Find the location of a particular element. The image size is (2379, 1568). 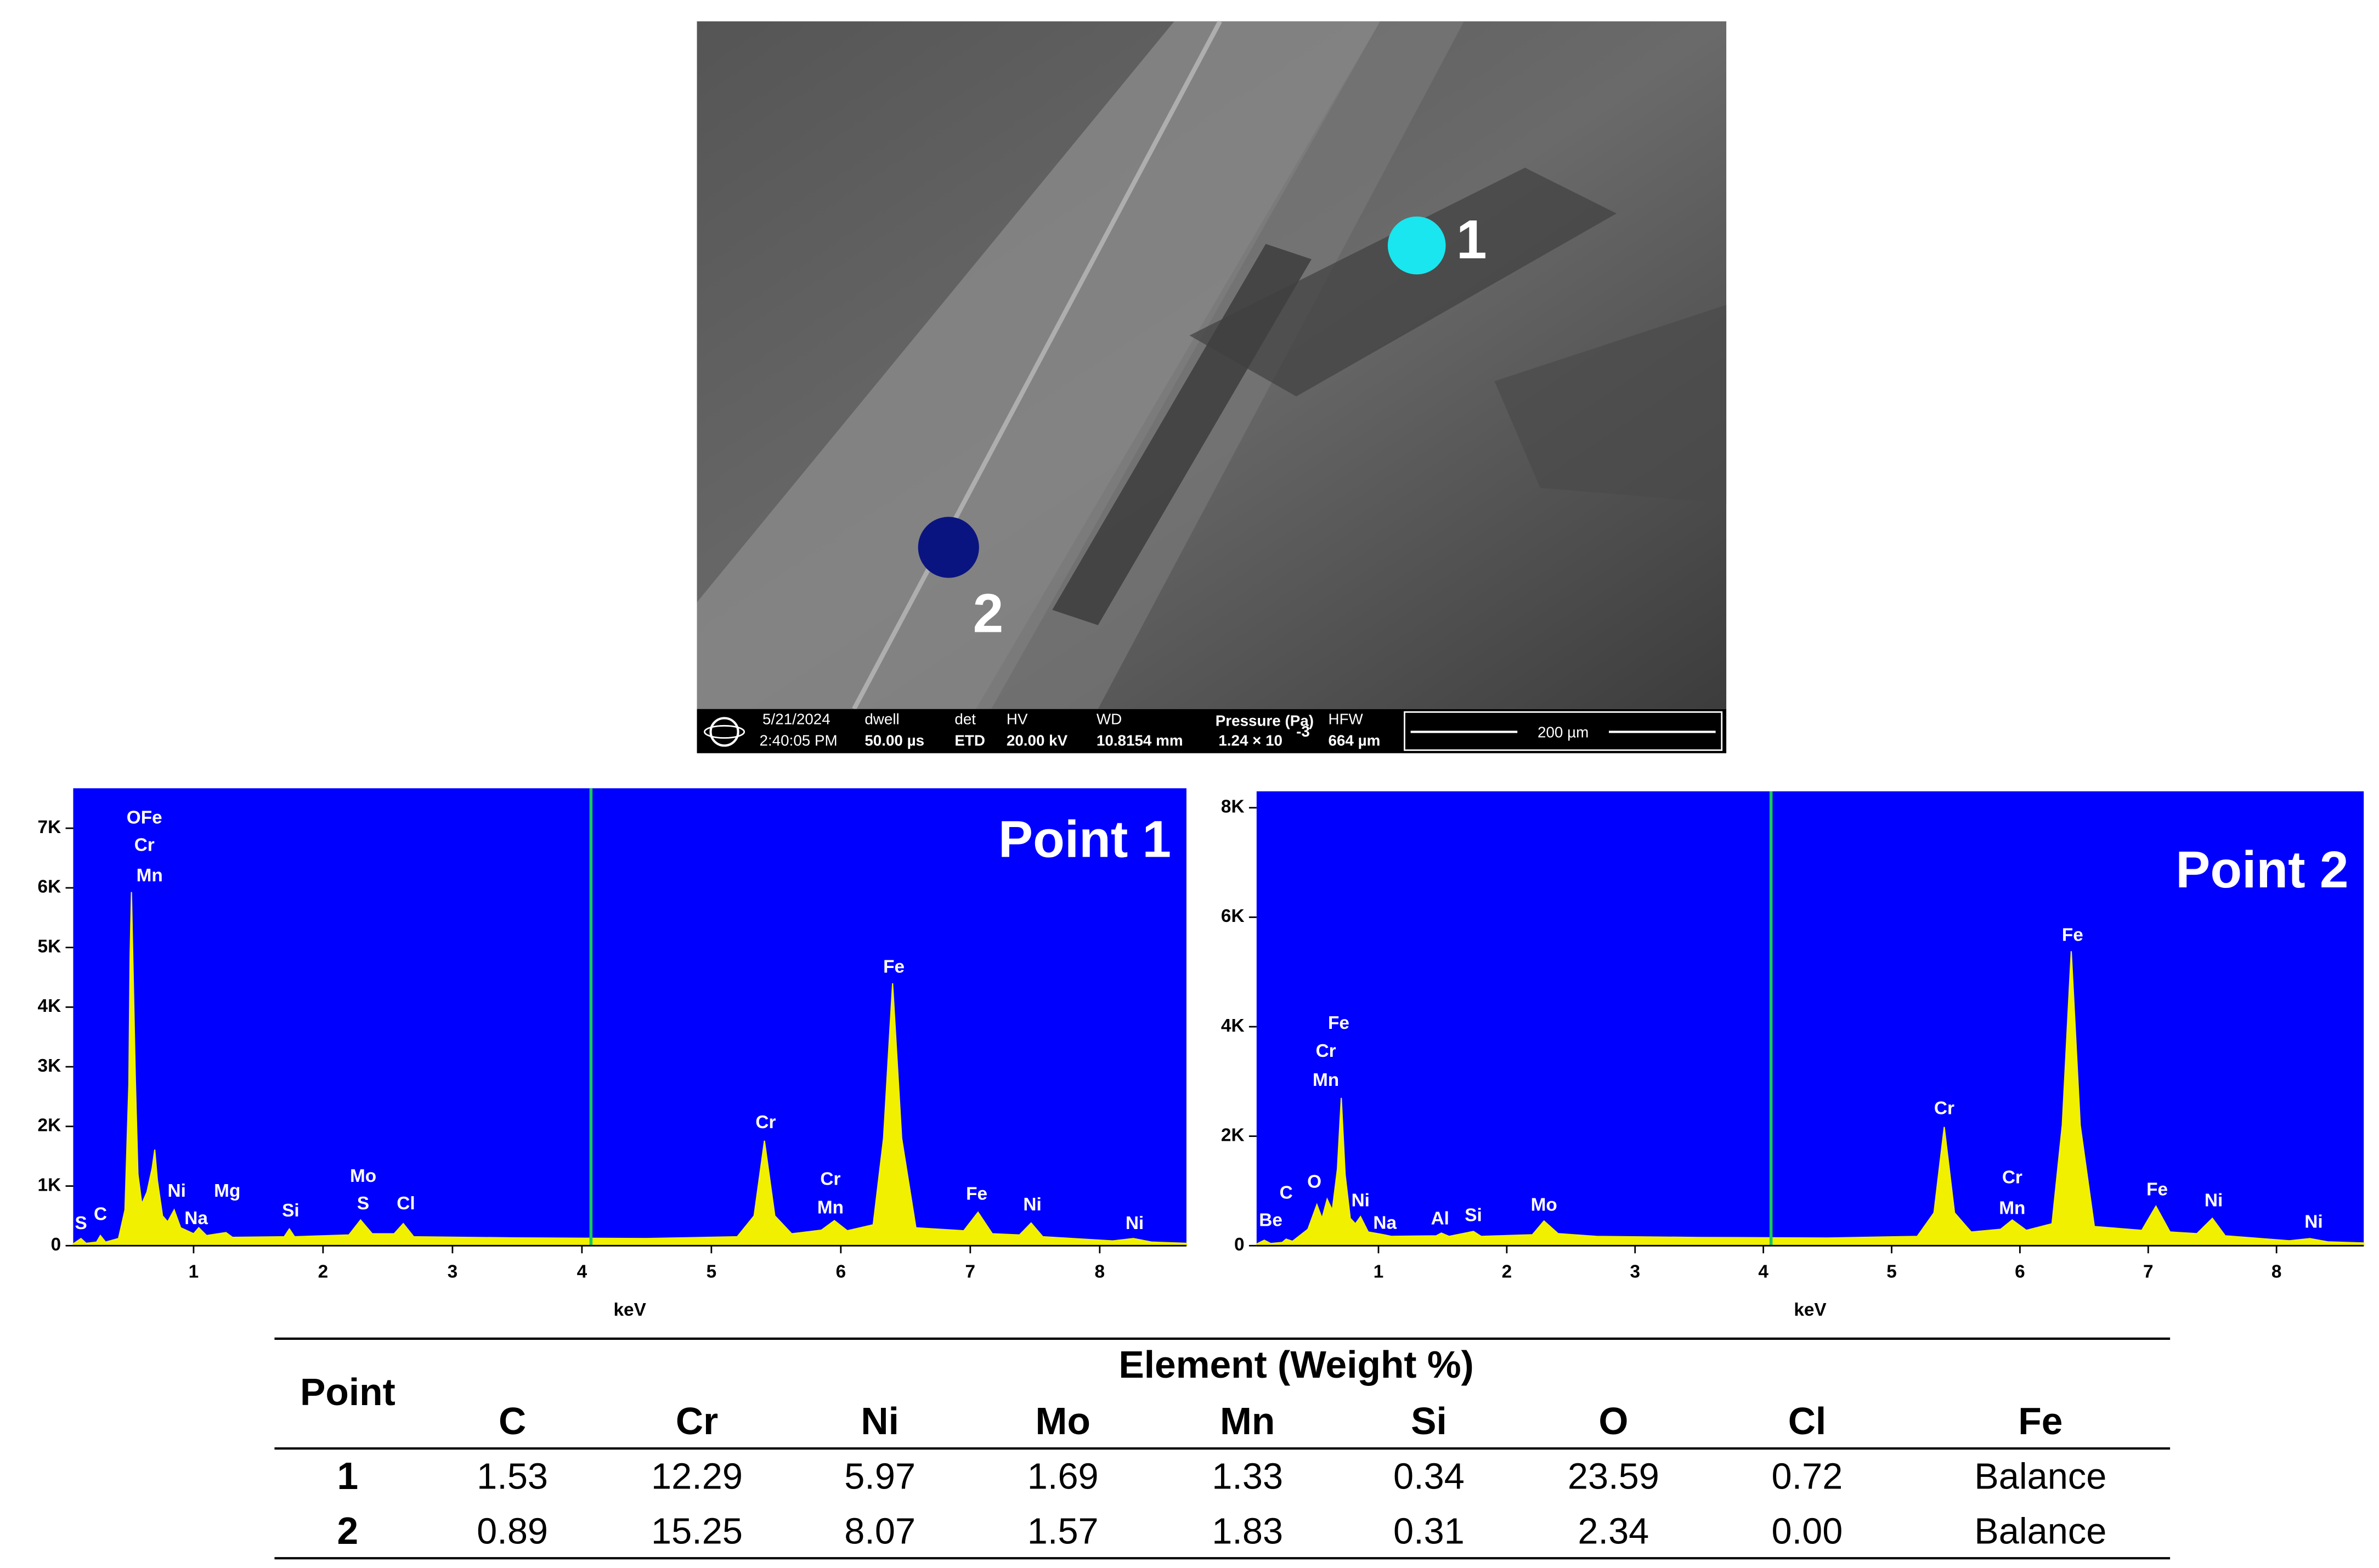

point-label: 1 is located at coordinates (1472, 239).